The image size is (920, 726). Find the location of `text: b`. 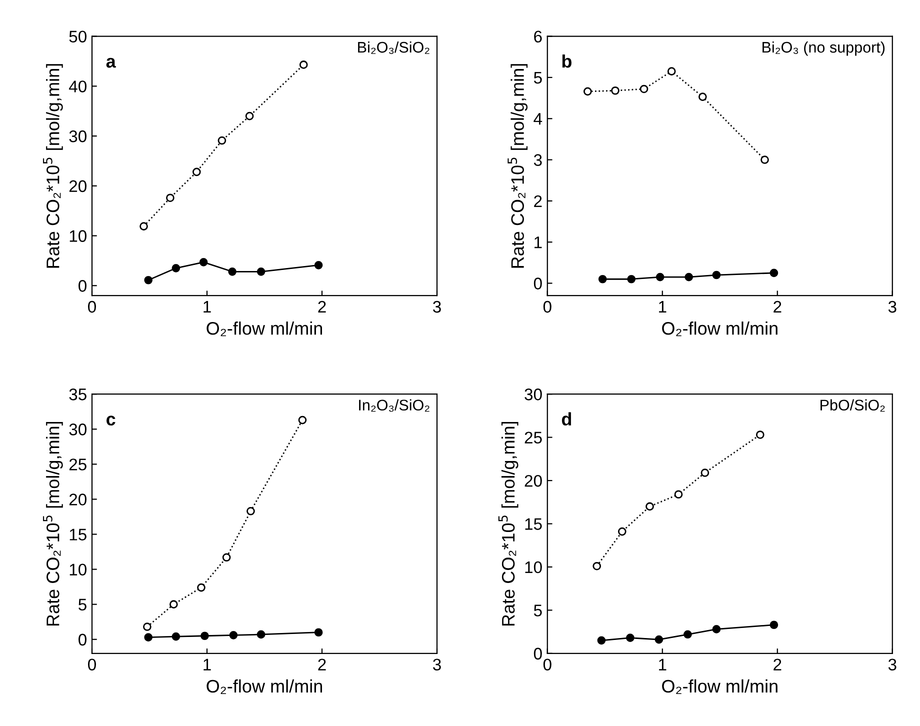

text: b is located at coordinates (567, 61).